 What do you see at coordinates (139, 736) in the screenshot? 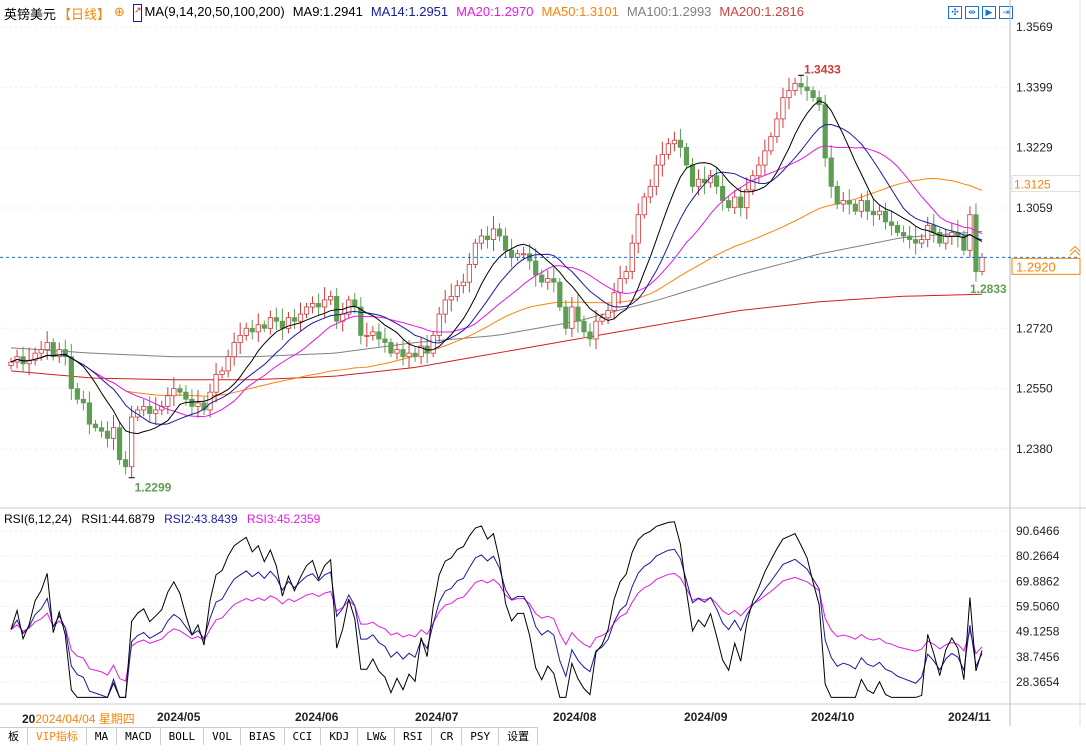
I see `tab-macd: MACD` at bounding box center [139, 736].